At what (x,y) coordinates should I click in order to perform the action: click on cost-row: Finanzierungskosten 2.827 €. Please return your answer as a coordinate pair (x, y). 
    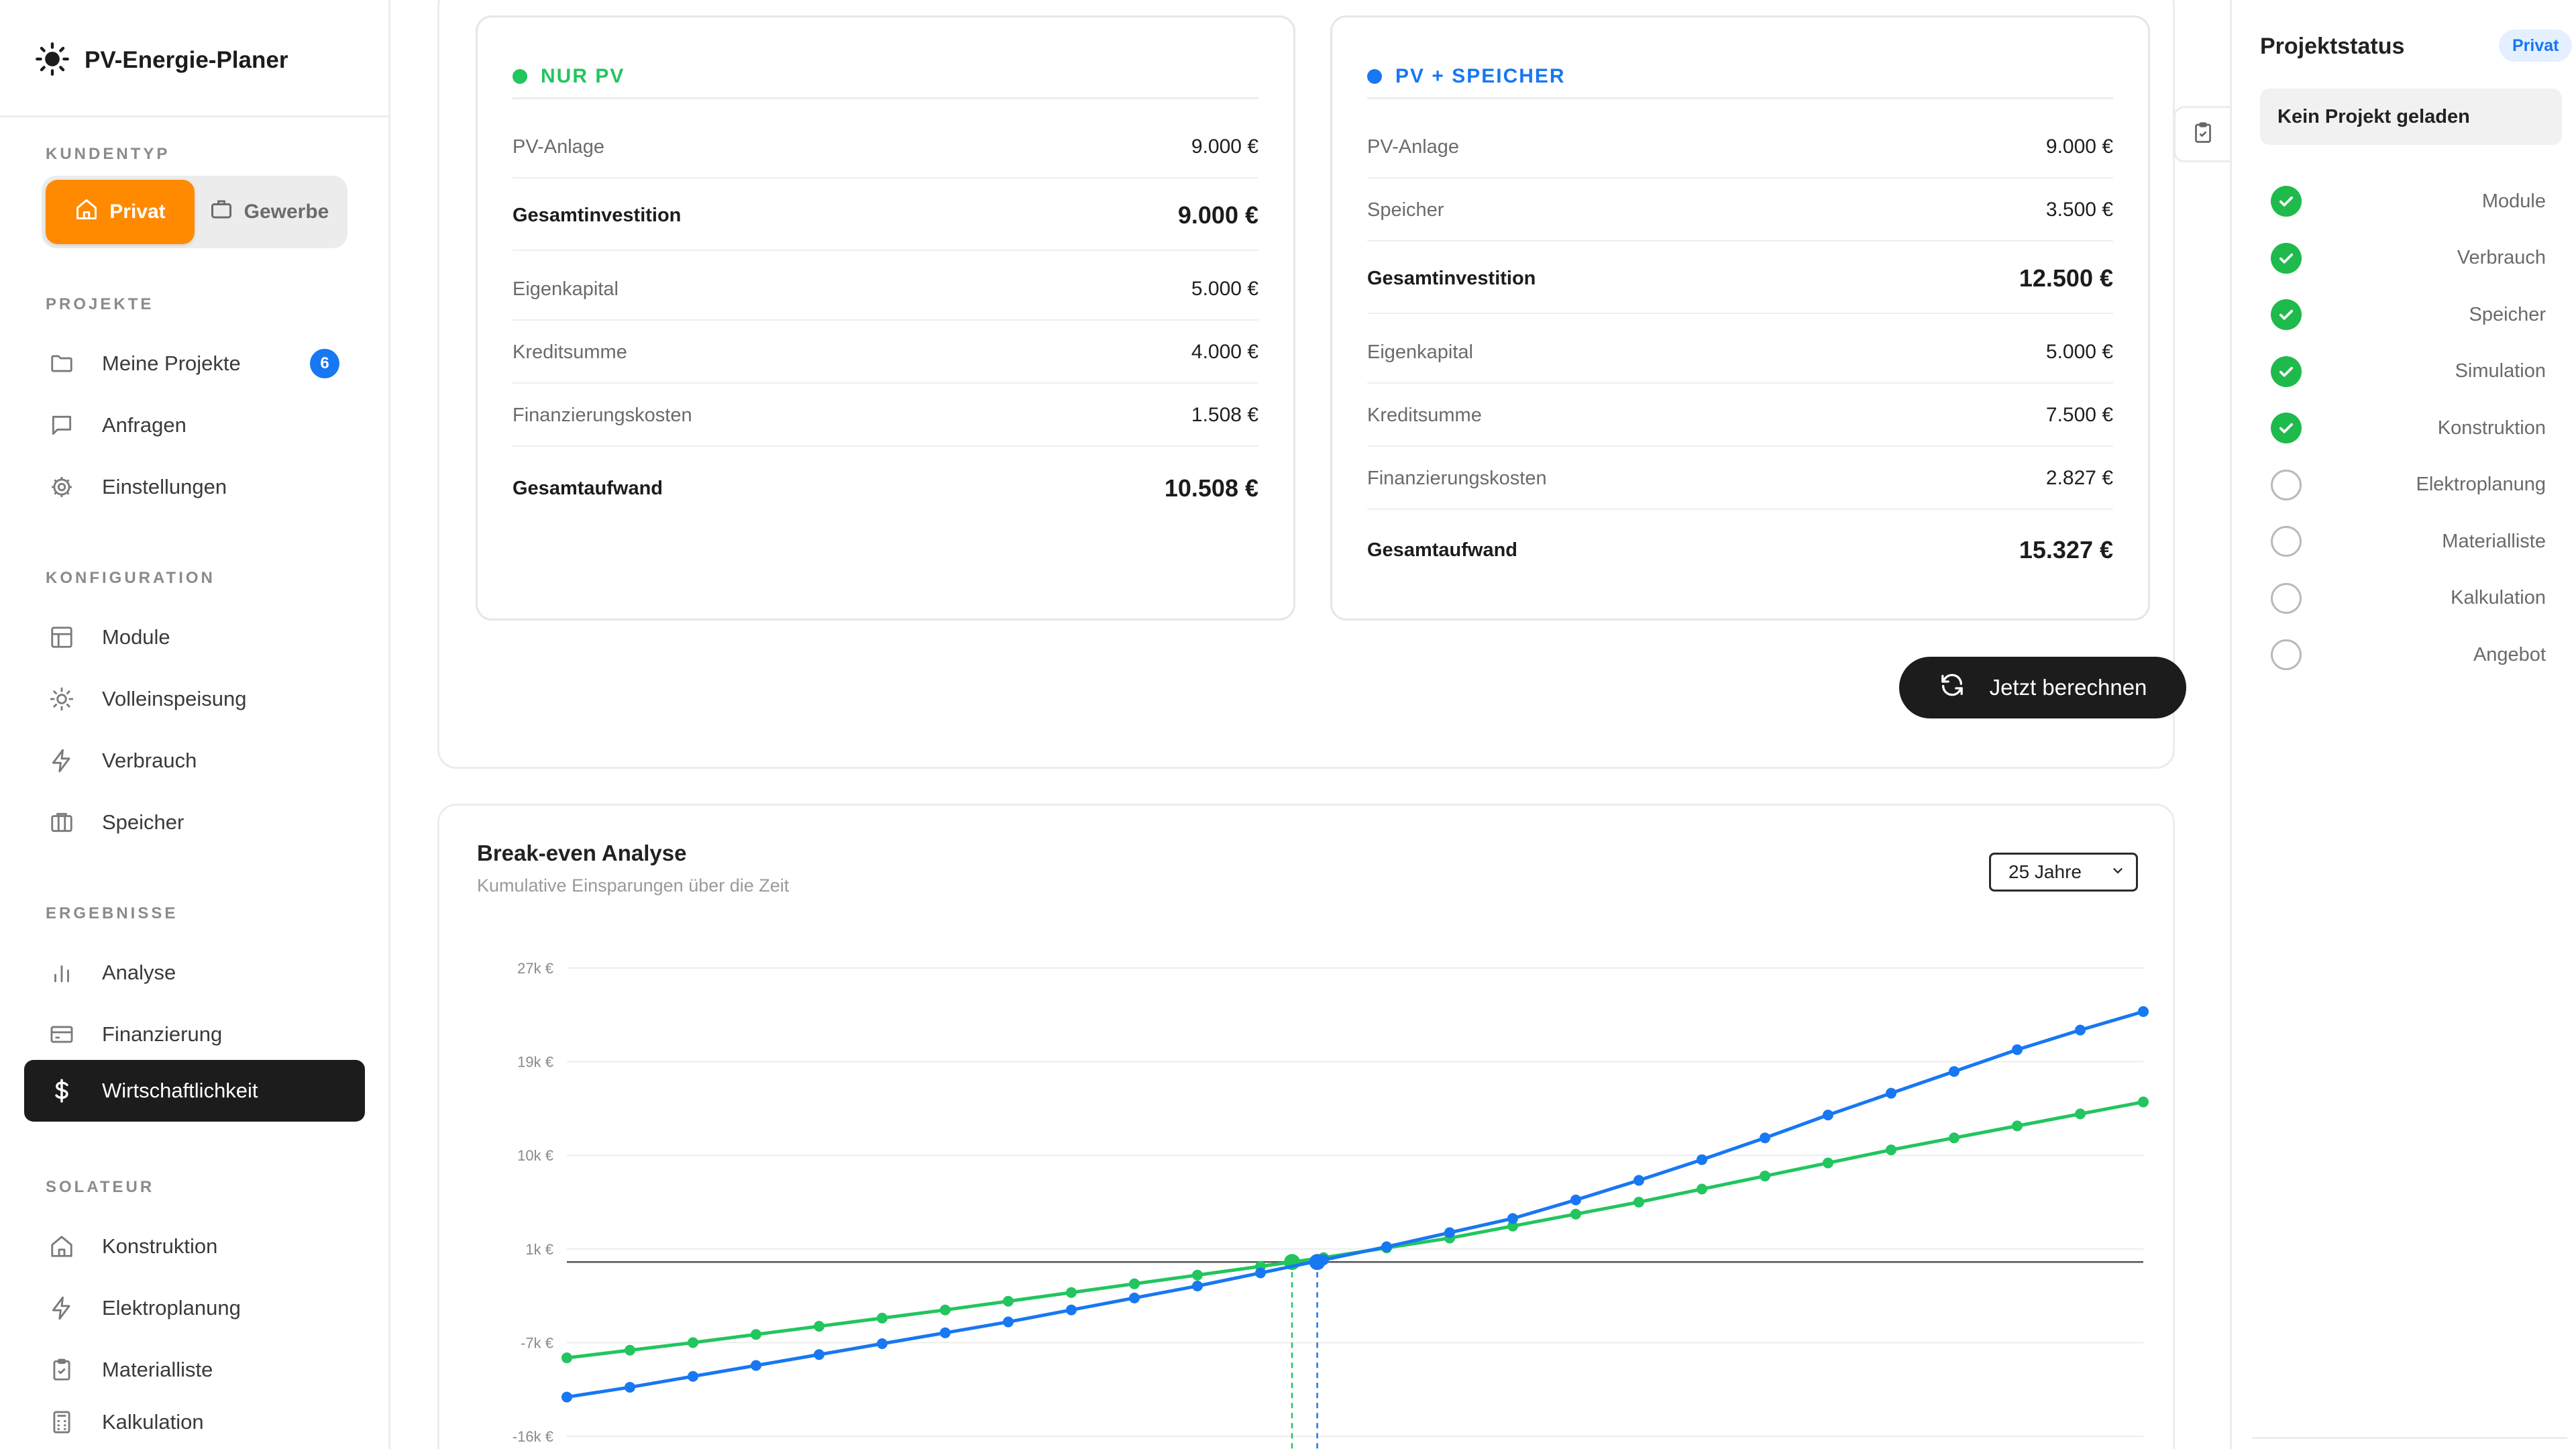
    Looking at the image, I should click on (1740, 479).